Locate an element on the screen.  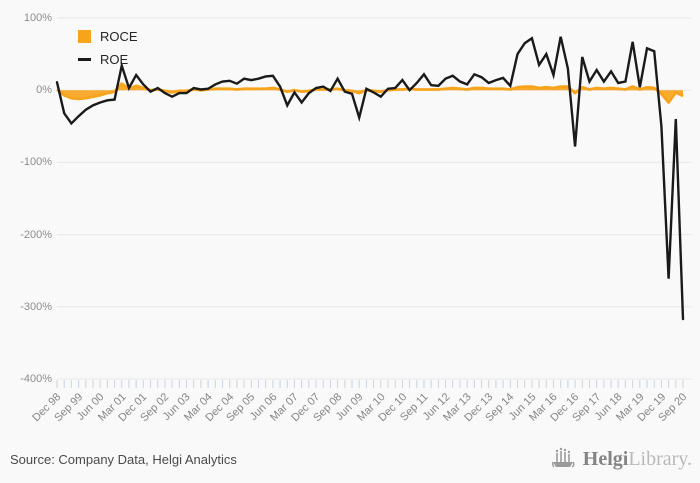
roce-area-swatch is located at coordinates (84, 36).